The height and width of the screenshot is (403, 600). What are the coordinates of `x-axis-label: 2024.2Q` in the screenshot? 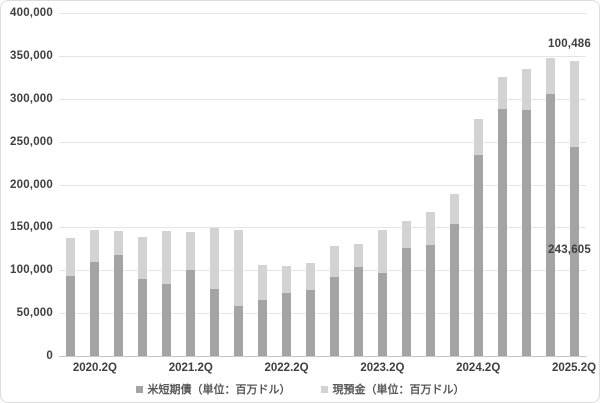 It's located at (478, 368).